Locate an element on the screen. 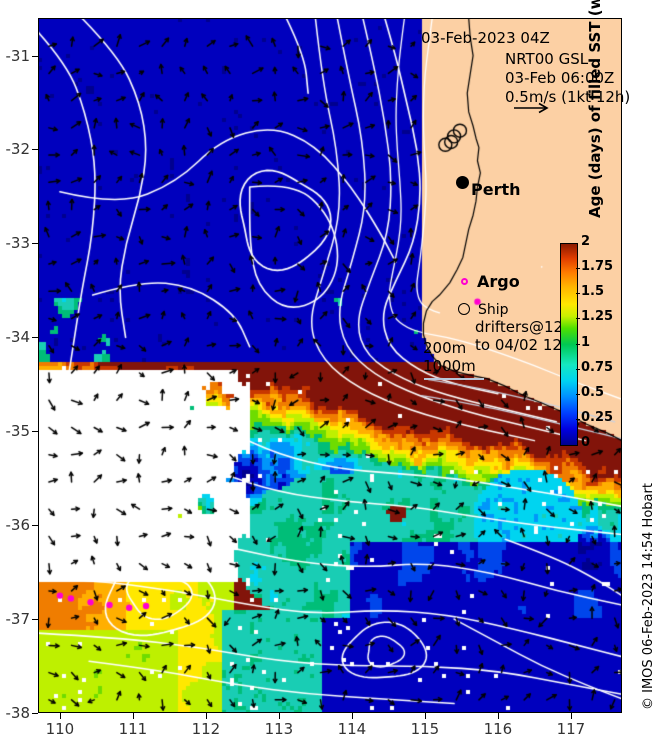  colorbar-tick-label: 0.25 is located at coordinates (597, 417).